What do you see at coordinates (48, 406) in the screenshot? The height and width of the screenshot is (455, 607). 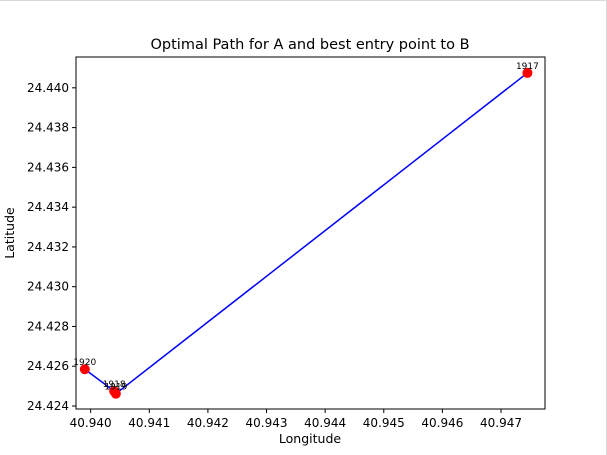 I see `y-tick-label: 24.424` at bounding box center [48, 406].